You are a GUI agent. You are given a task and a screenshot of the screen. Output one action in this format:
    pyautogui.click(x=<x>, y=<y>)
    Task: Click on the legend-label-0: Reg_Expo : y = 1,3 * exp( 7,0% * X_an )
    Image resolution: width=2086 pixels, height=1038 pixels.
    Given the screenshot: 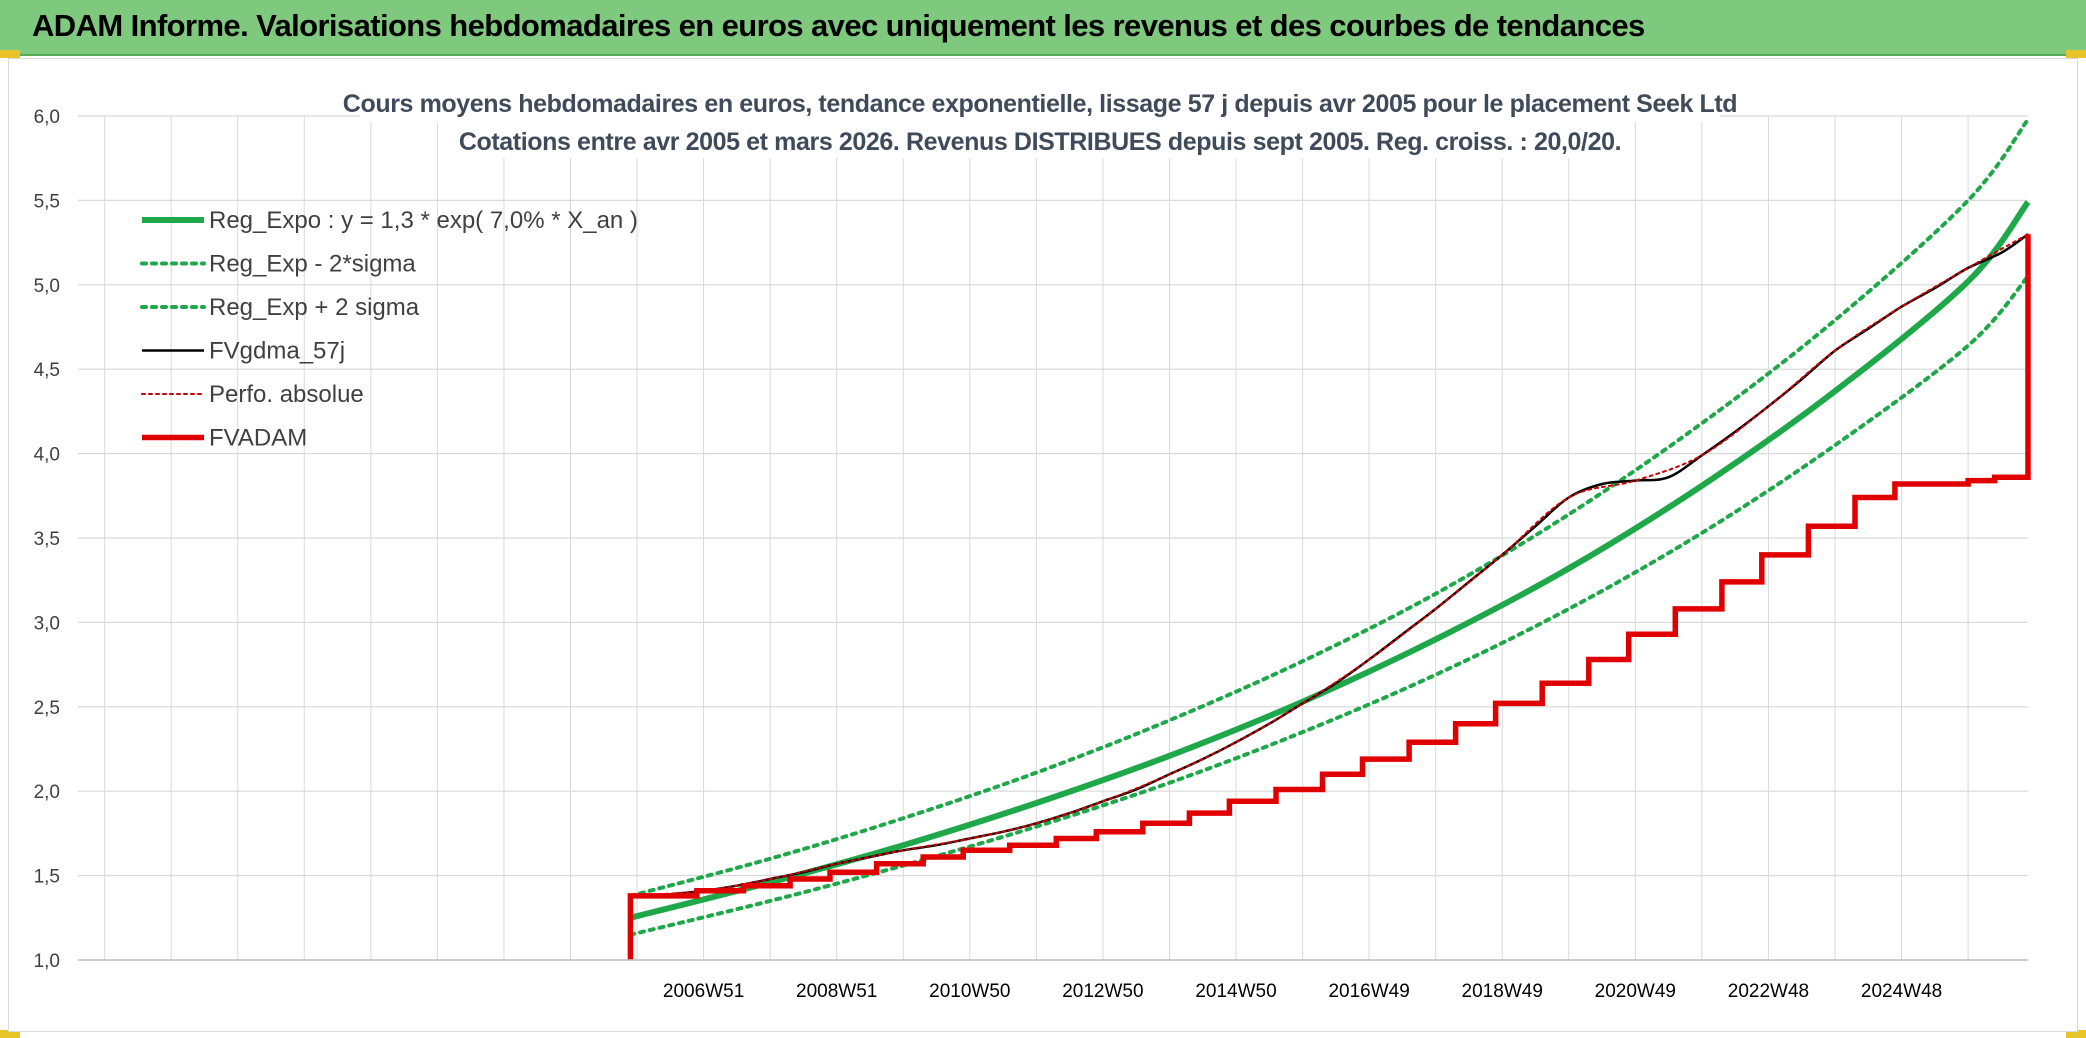 What is the action you would take?
    pyautogui.click(x=423, y=220)
    